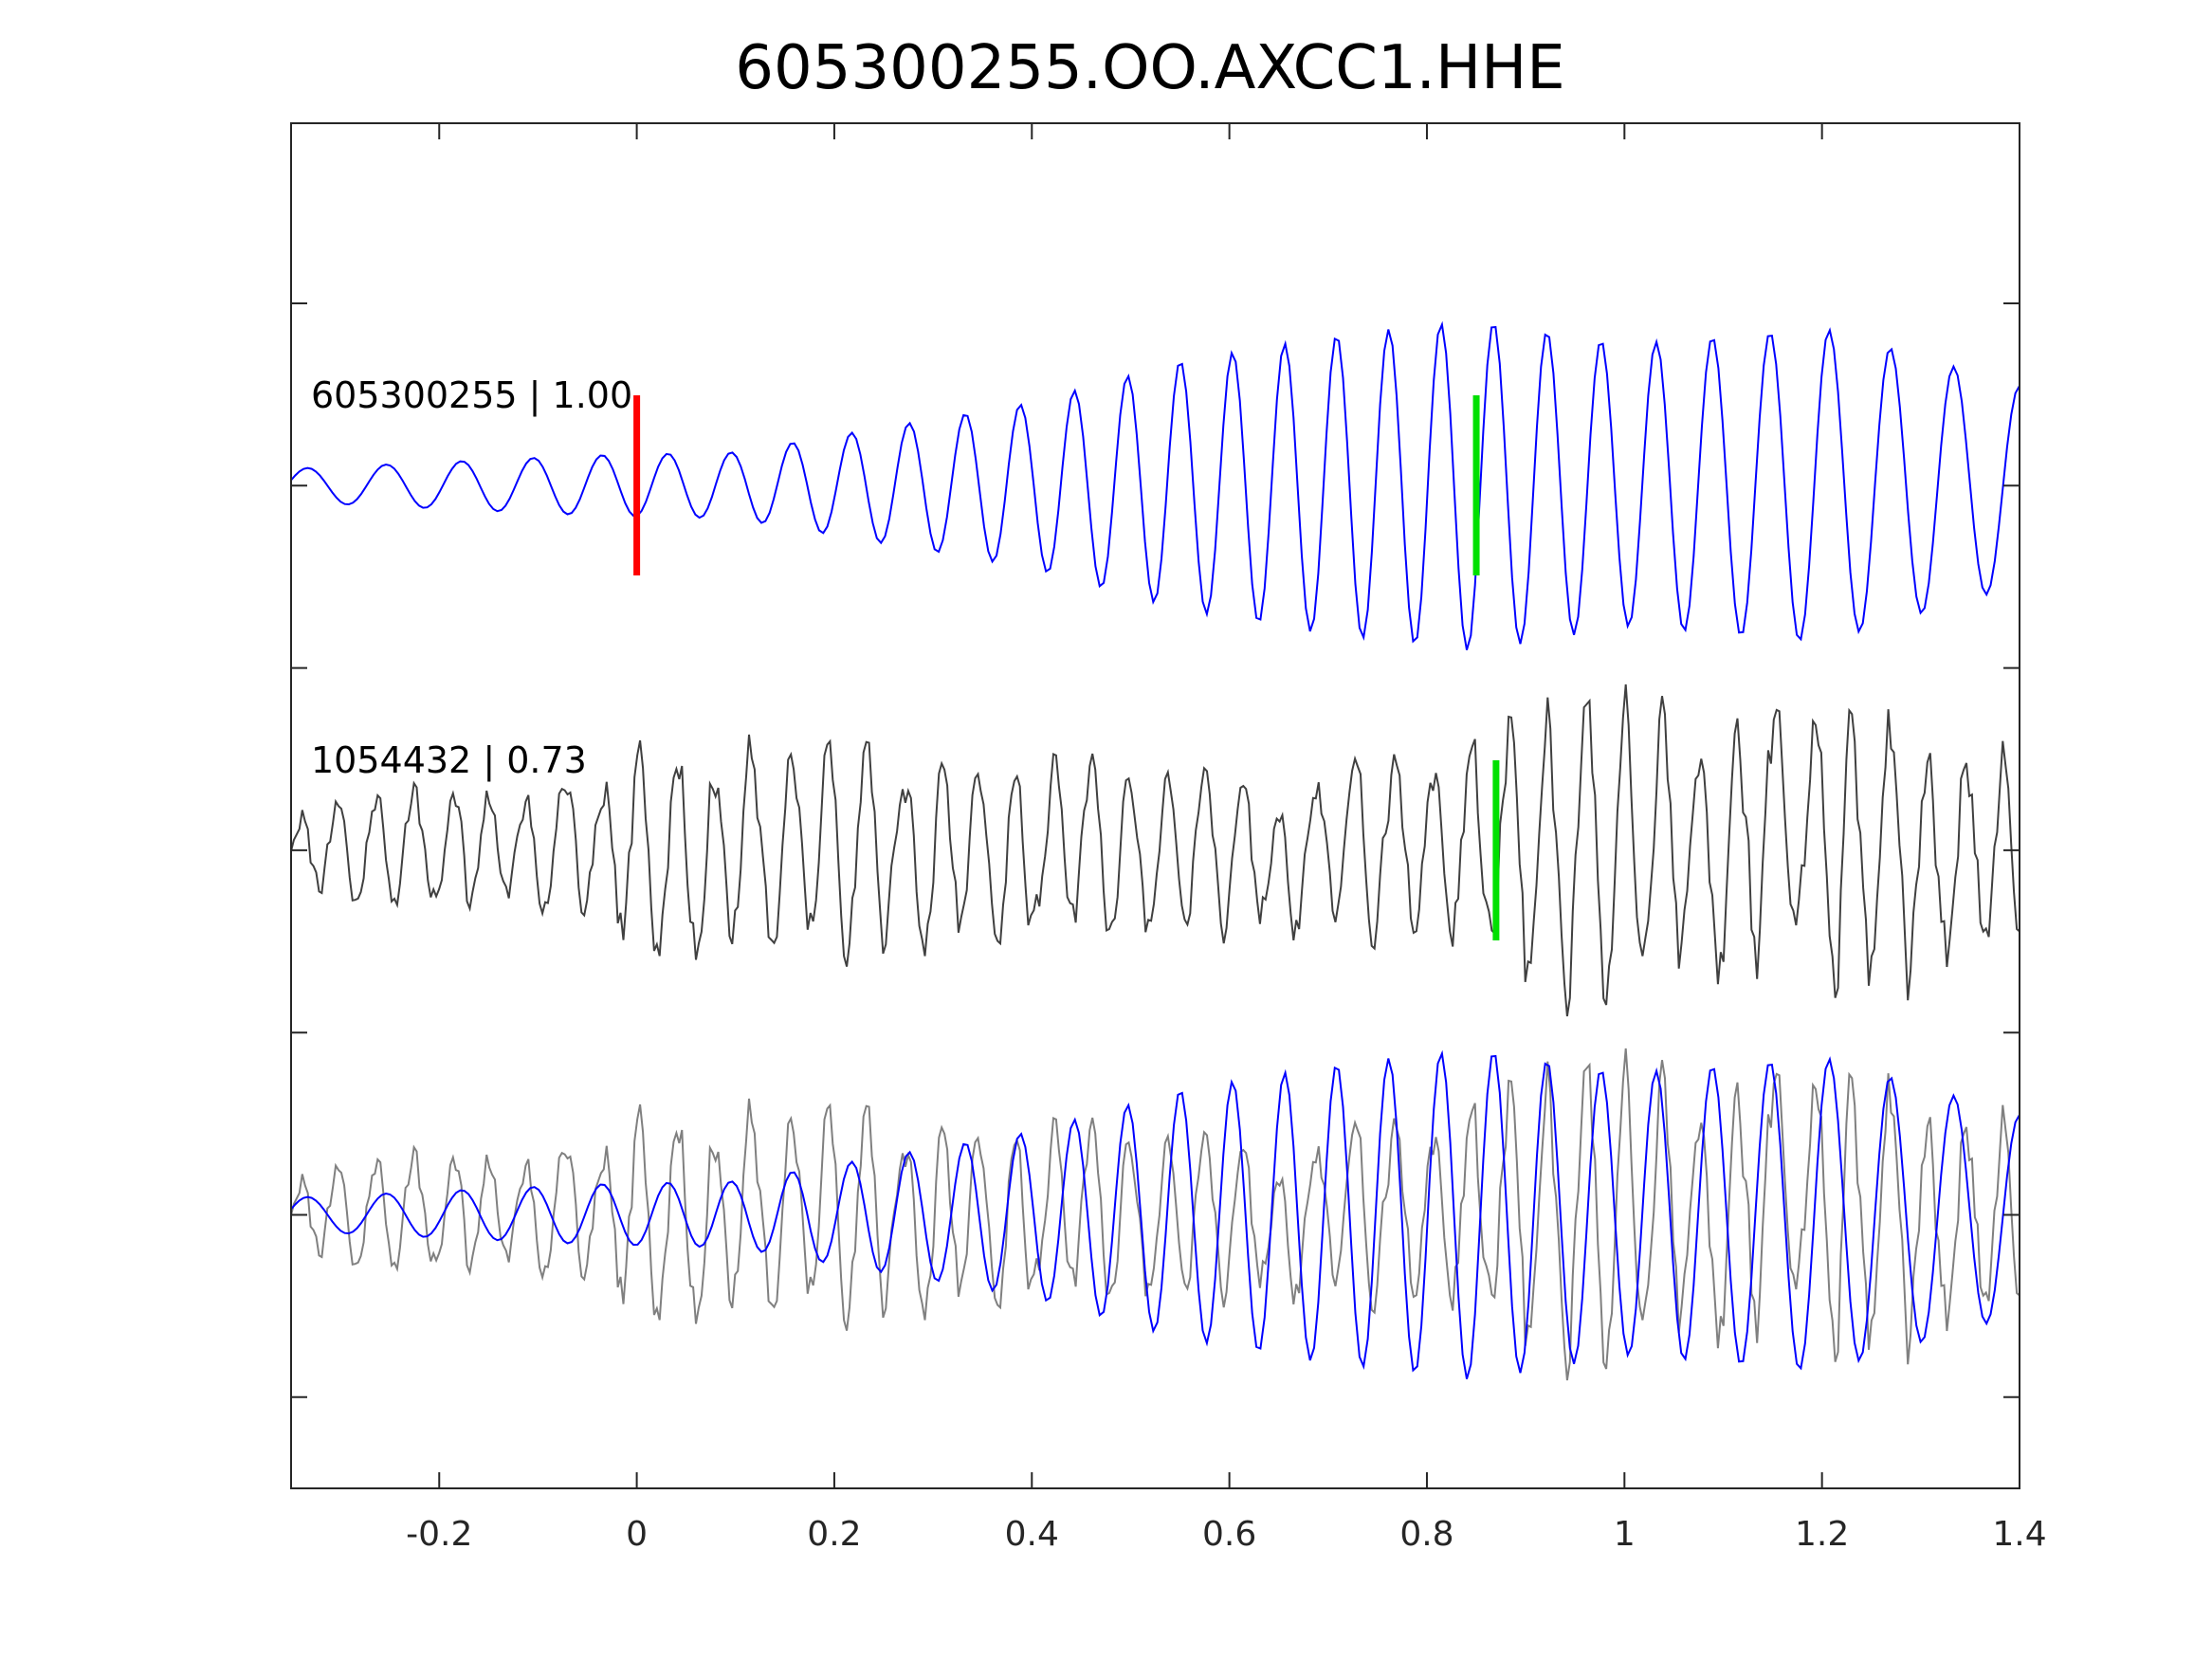 The width and height of the screenshot is (2212, 1659). What do you see at coordinates (2019, 1534) in the screenshot?
I see `x-tick-label: 1.4` at bounding box center [2019, 1534].